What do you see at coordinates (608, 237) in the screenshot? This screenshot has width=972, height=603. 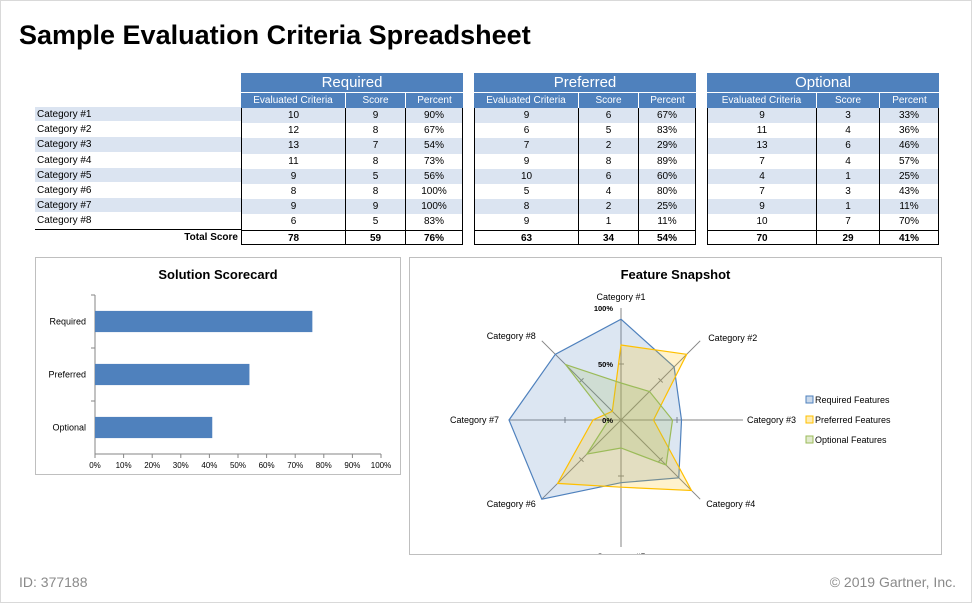 I see `total-cell: 34` at bounding box center [608, 237].